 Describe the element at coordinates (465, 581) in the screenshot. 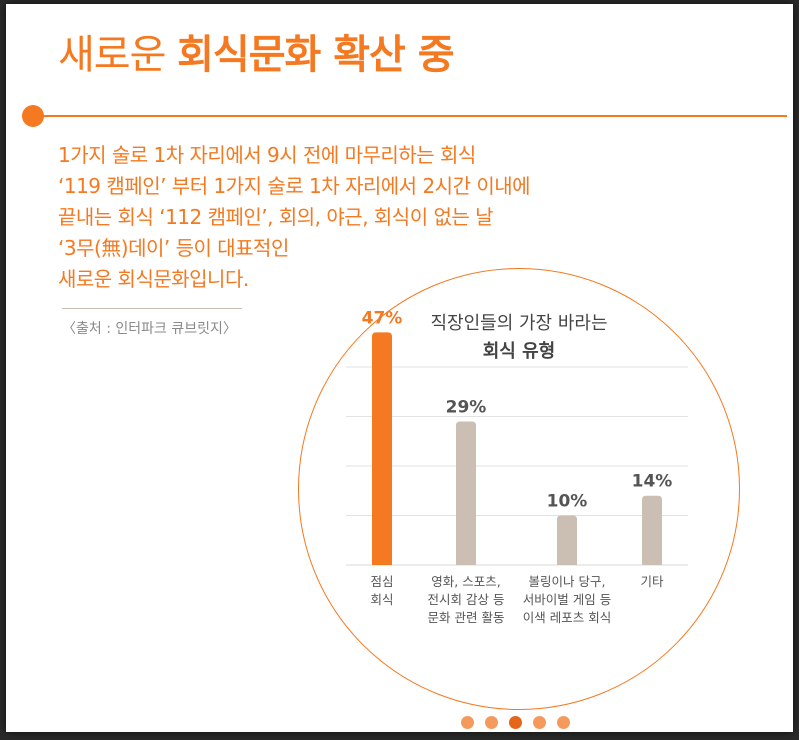

I see `category-label-line: 영화, 스포츠,` at that location.